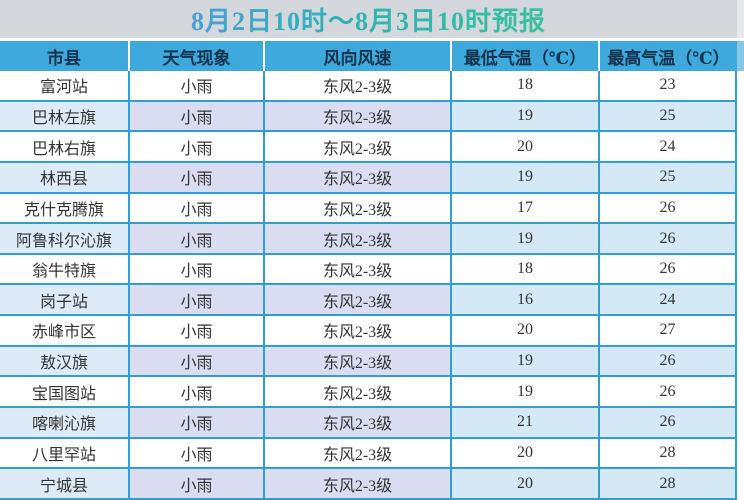 This screenshot has height=500, width=744. What do you see at coordinates (524, 422) in the screenshot?
I see `cell-min-temp: 21` at bounding box center [524, 422].